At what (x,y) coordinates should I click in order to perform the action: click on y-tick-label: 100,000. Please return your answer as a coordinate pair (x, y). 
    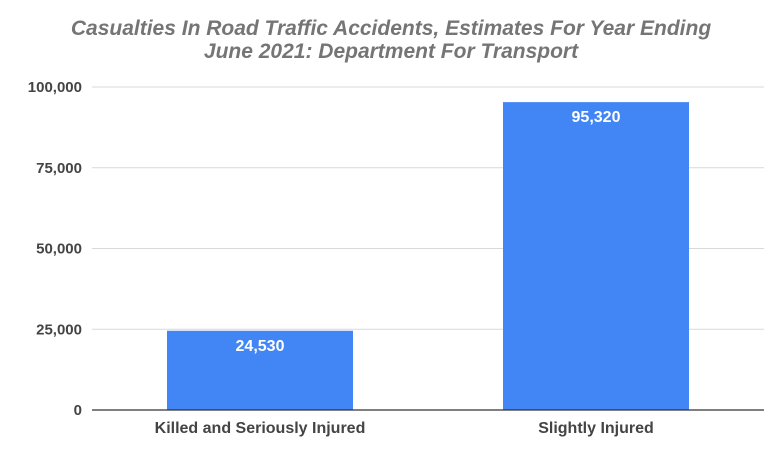
    Looking at the image, I should click on (55, 87).